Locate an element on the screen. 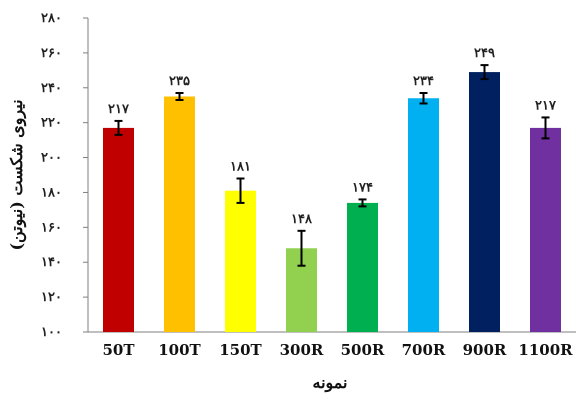  x-axis-title: نمونه is located at coordinates (330, 383).